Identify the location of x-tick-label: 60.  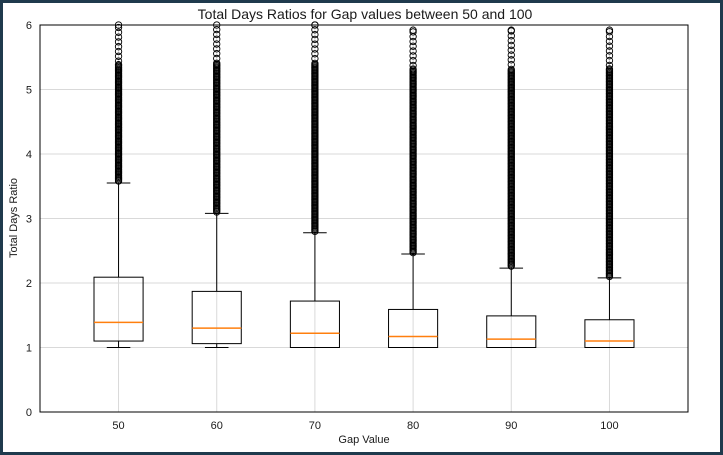
(217, 426).